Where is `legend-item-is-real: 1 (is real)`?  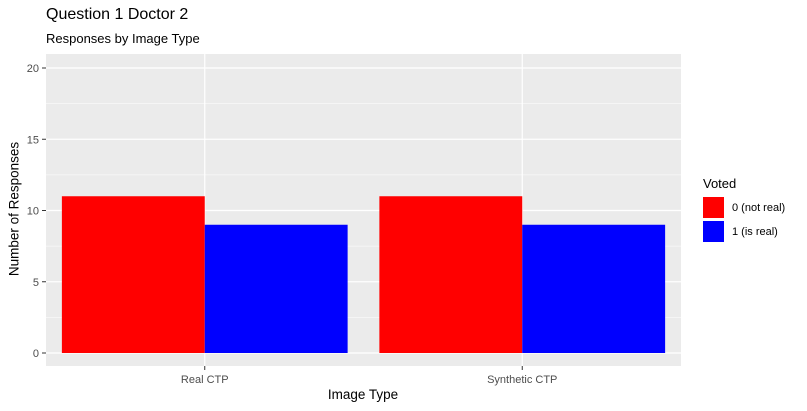
legend-item-is-real: 1 (is real) is located at coordinates (744, 231).